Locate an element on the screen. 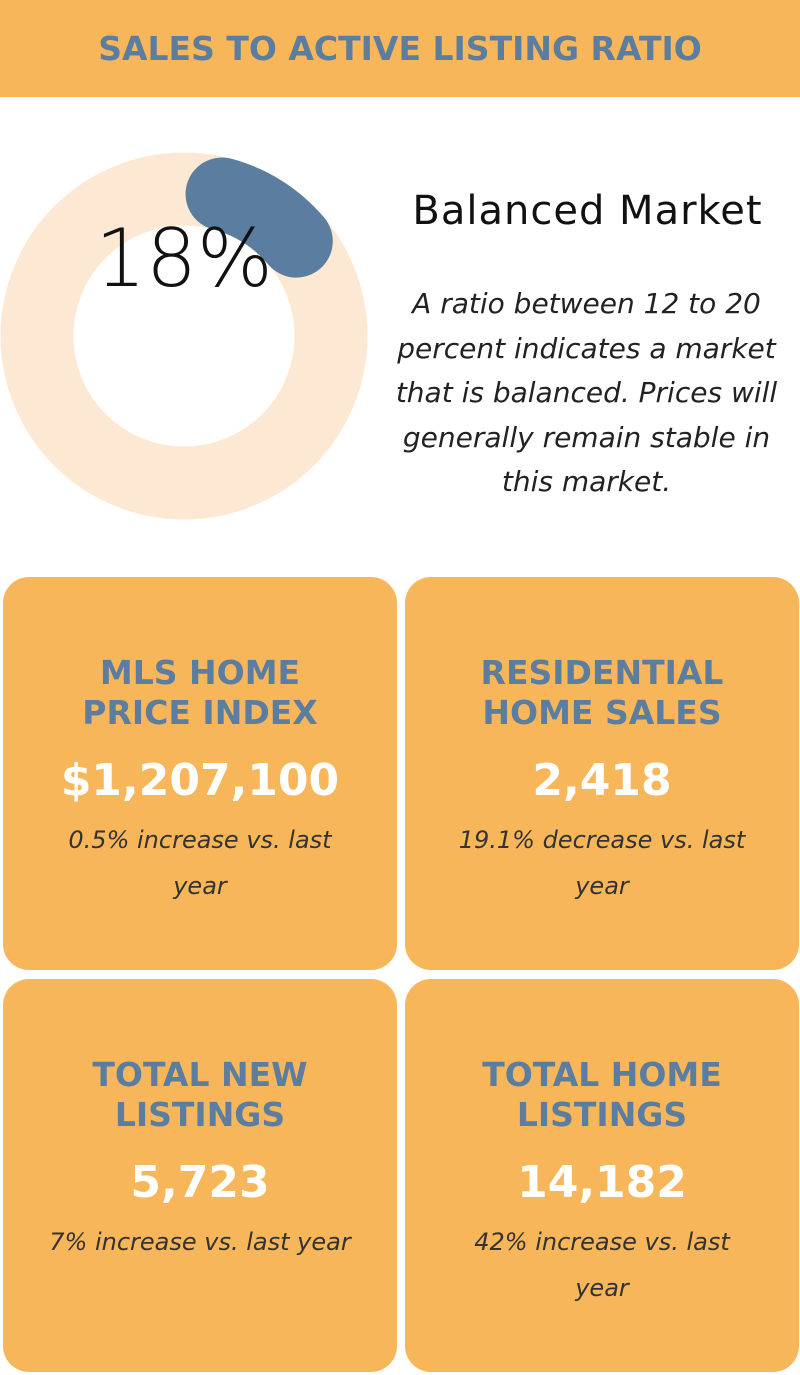 This screenshot has height=1375, width=800. ratio-value: 18% is located at coordinates (184, 258).